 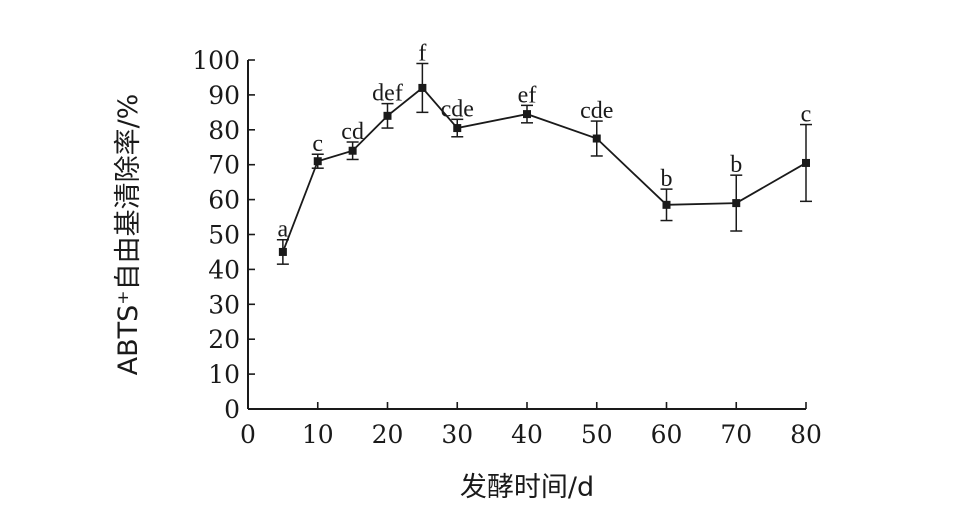 What do you see at coordinates (387, 94) in the screenshot?
I see `significance-label: def` at bounding box center [387, 94].